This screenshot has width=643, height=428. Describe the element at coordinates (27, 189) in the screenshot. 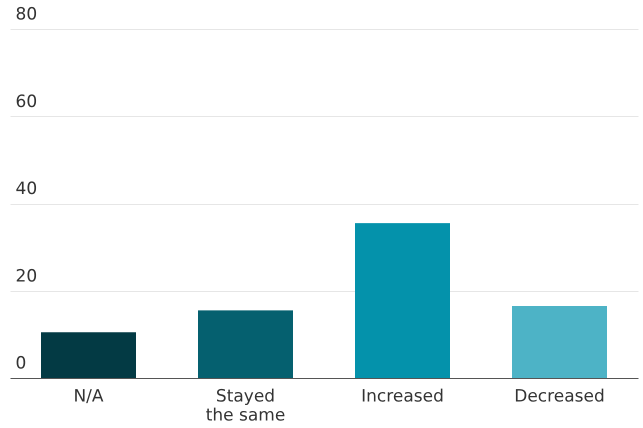

I see `y-tick-label: 40` at that location.